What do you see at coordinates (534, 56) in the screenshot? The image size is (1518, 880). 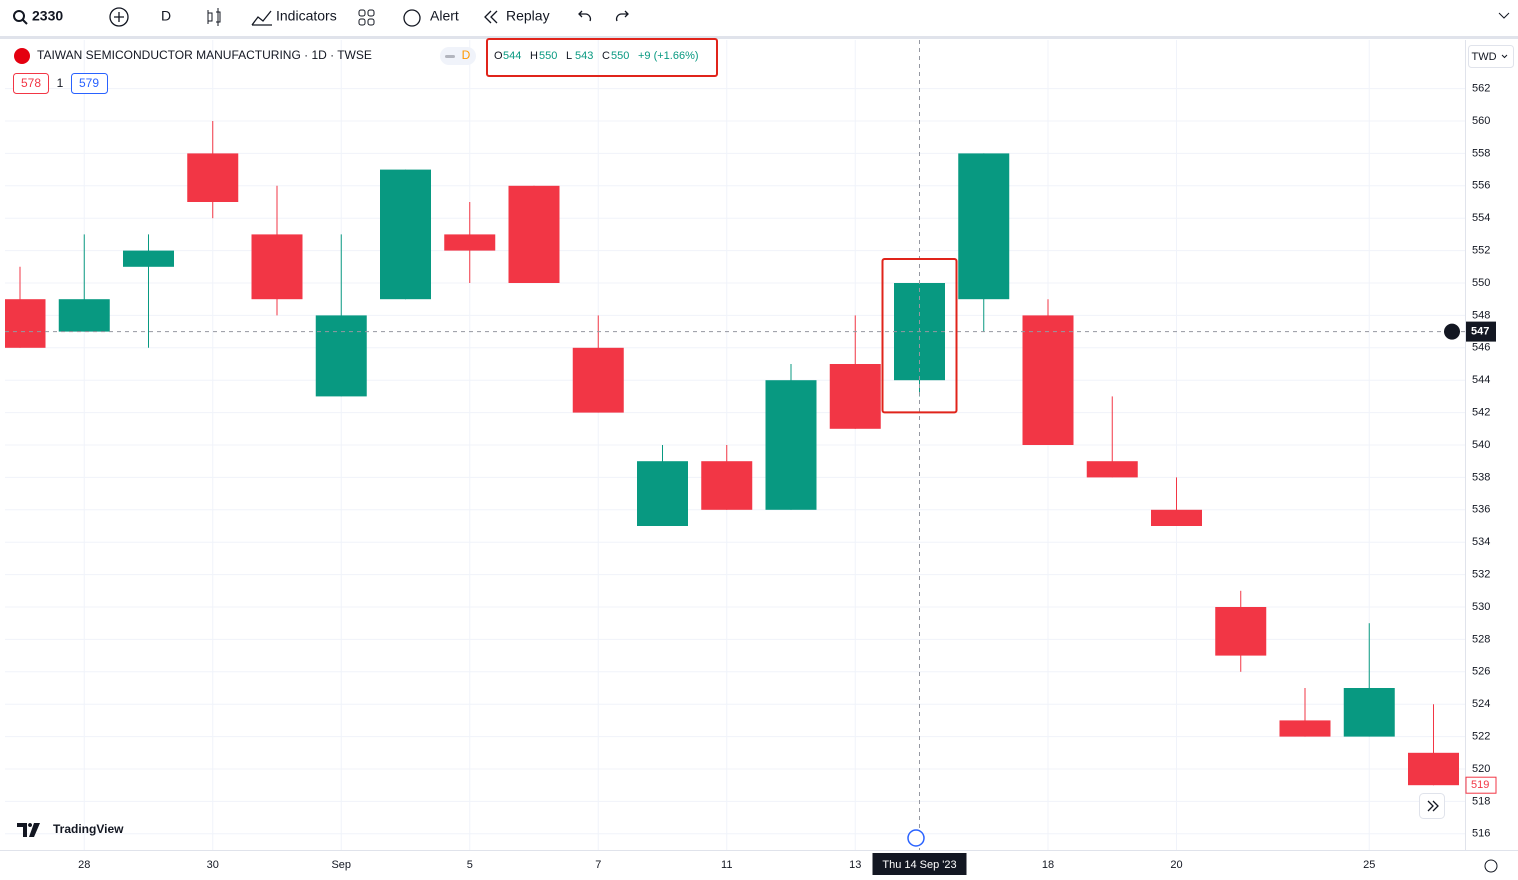 I see `legend-label: H` at bounding box center [534, 56].